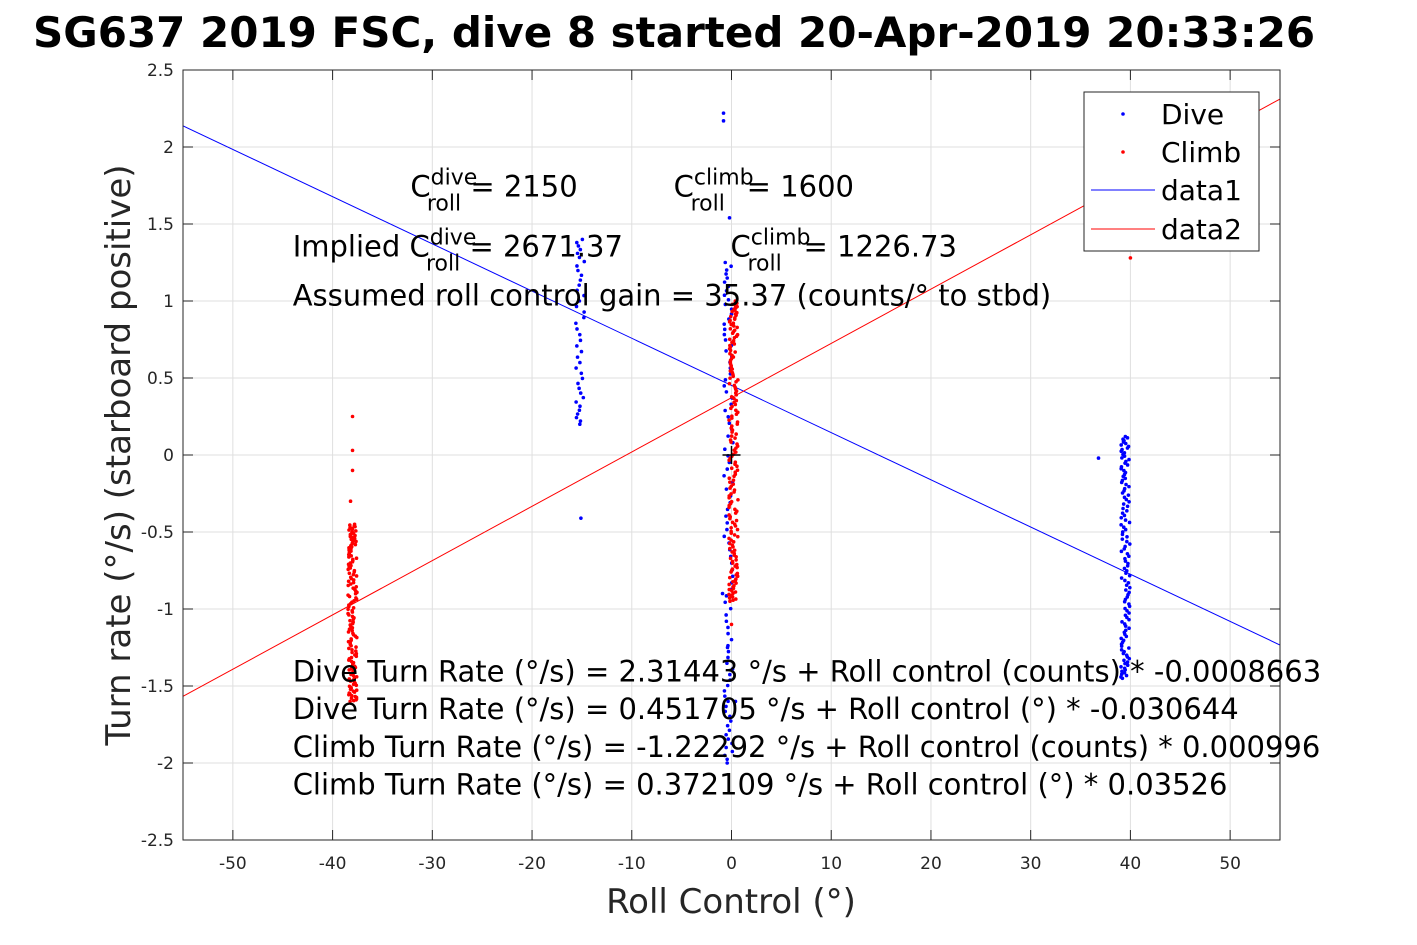  I want to click on annotation-c-climb: Cclimb roll = 1600, so click(764, 190).